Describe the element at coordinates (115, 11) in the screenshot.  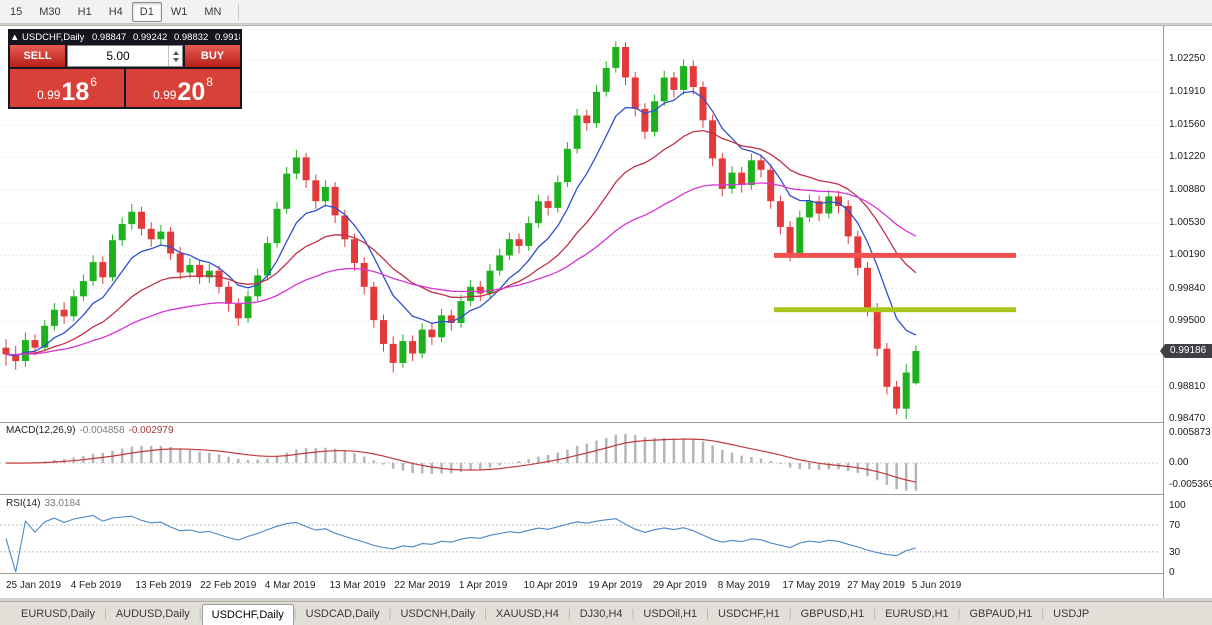
I see `timeframe-button-h4: H4` at that location.